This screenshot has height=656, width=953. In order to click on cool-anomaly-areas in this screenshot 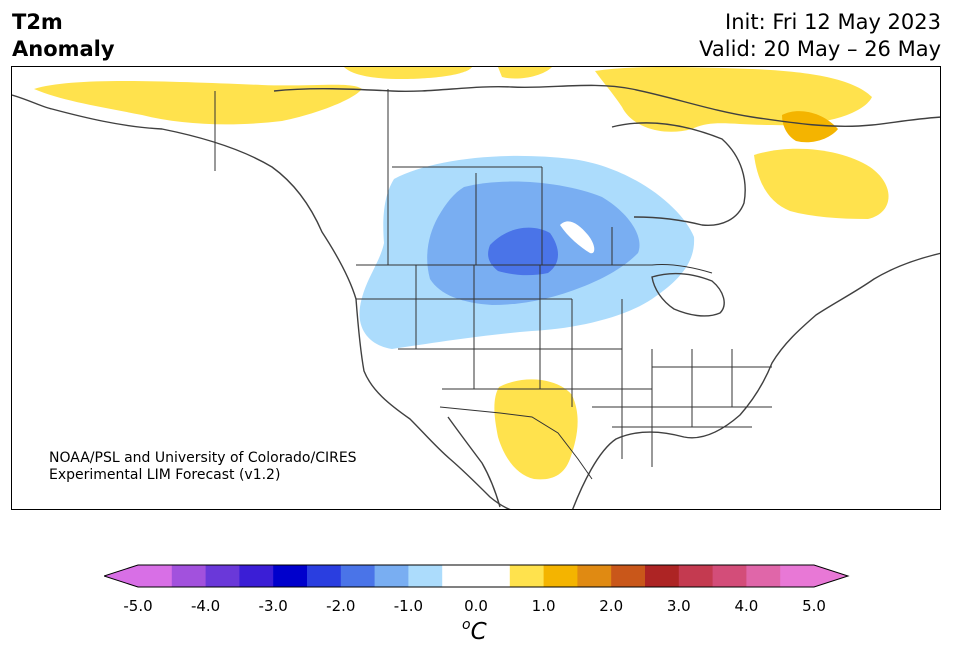, I will do `click(527, 252)`.